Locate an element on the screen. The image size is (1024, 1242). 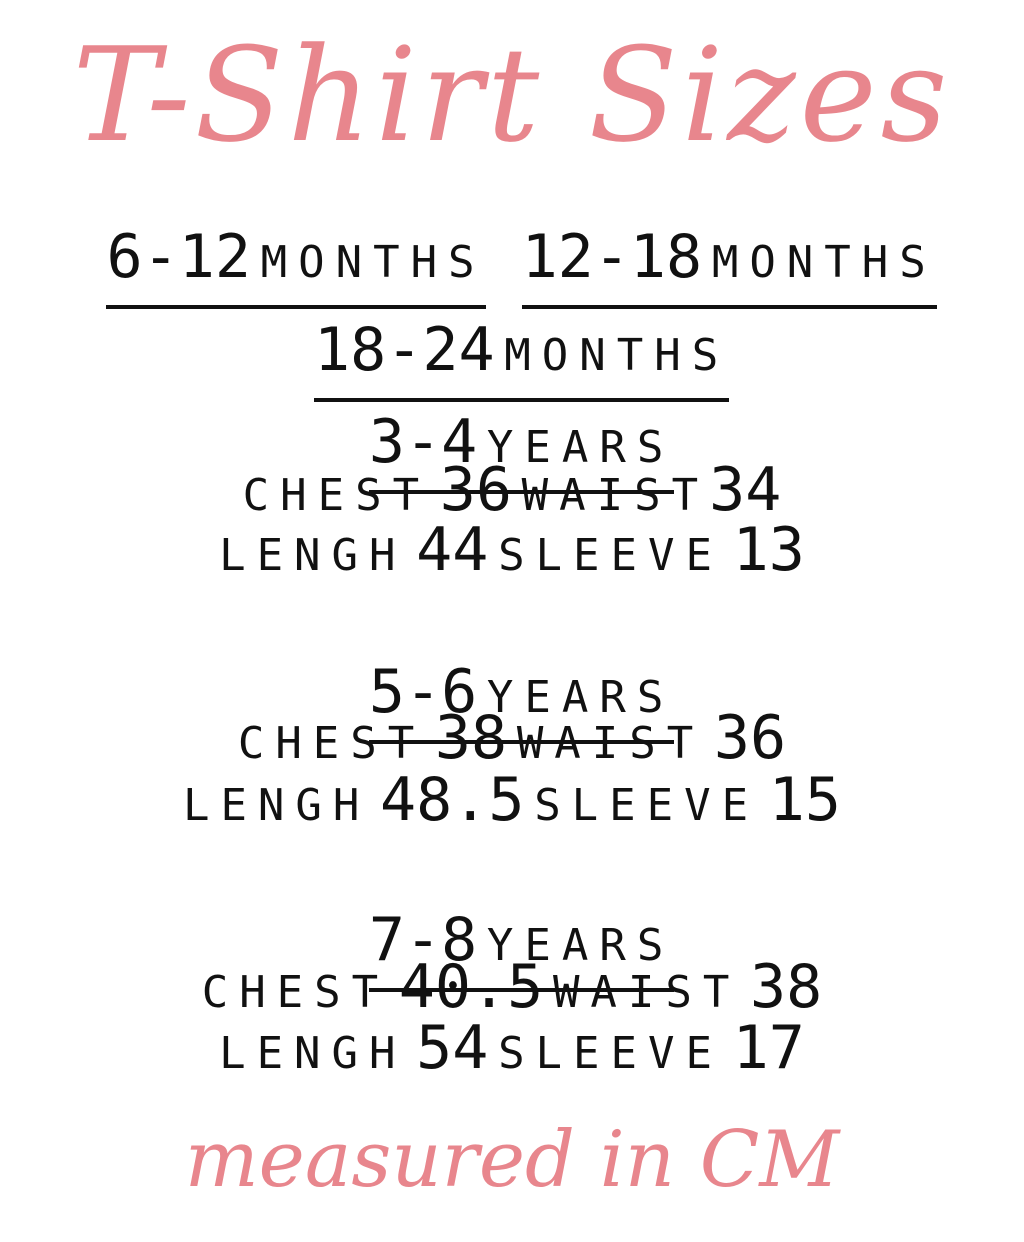
size-header-7-8-years: 7-8 YEARS is located at coordinates (512, 940).